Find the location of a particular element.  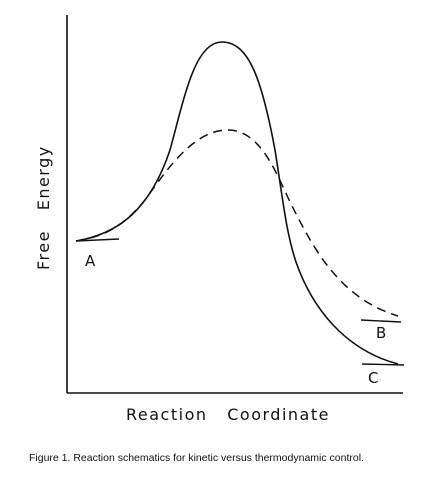

level-marker-c is located at coordinates (383, 364).